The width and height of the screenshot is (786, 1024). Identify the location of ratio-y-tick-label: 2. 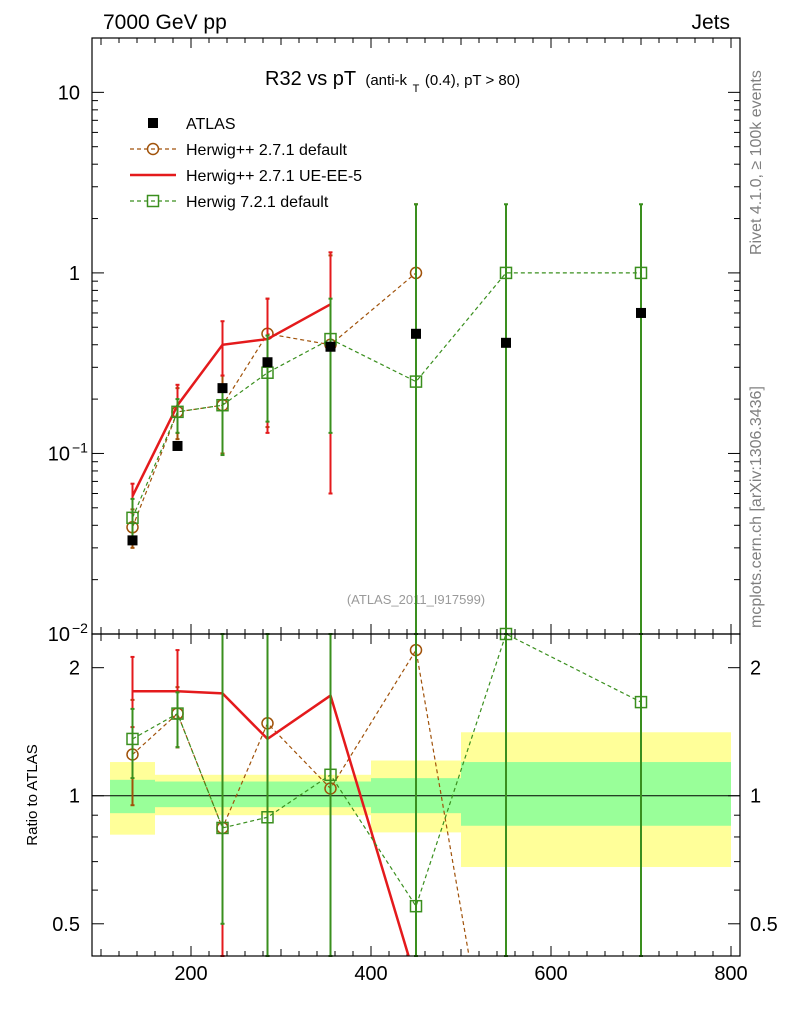
(74, 669).